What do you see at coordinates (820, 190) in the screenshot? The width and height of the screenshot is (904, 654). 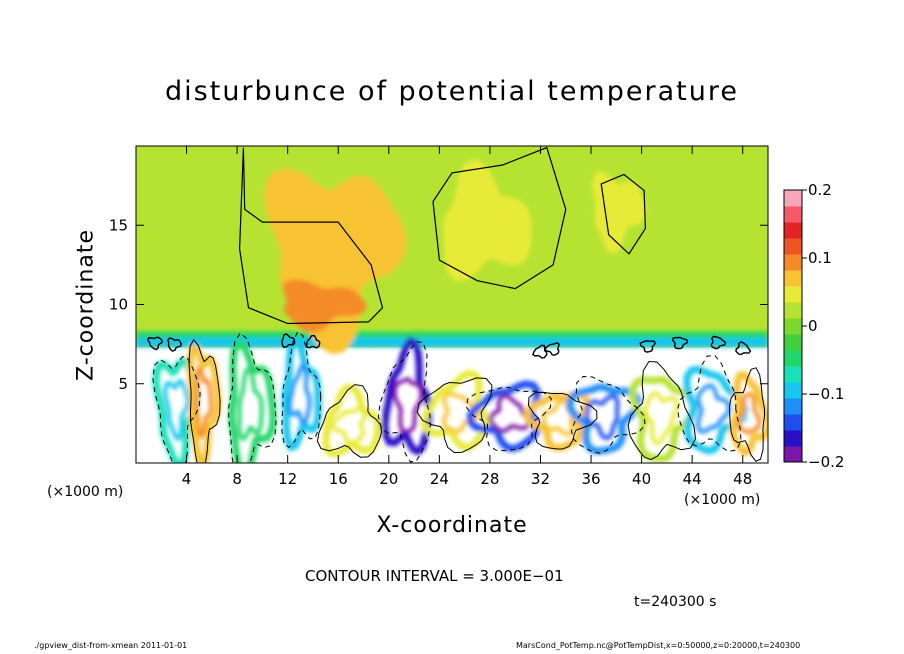 I see `colorbar-tick-label: 0.2` at bounding box center [820, 190].